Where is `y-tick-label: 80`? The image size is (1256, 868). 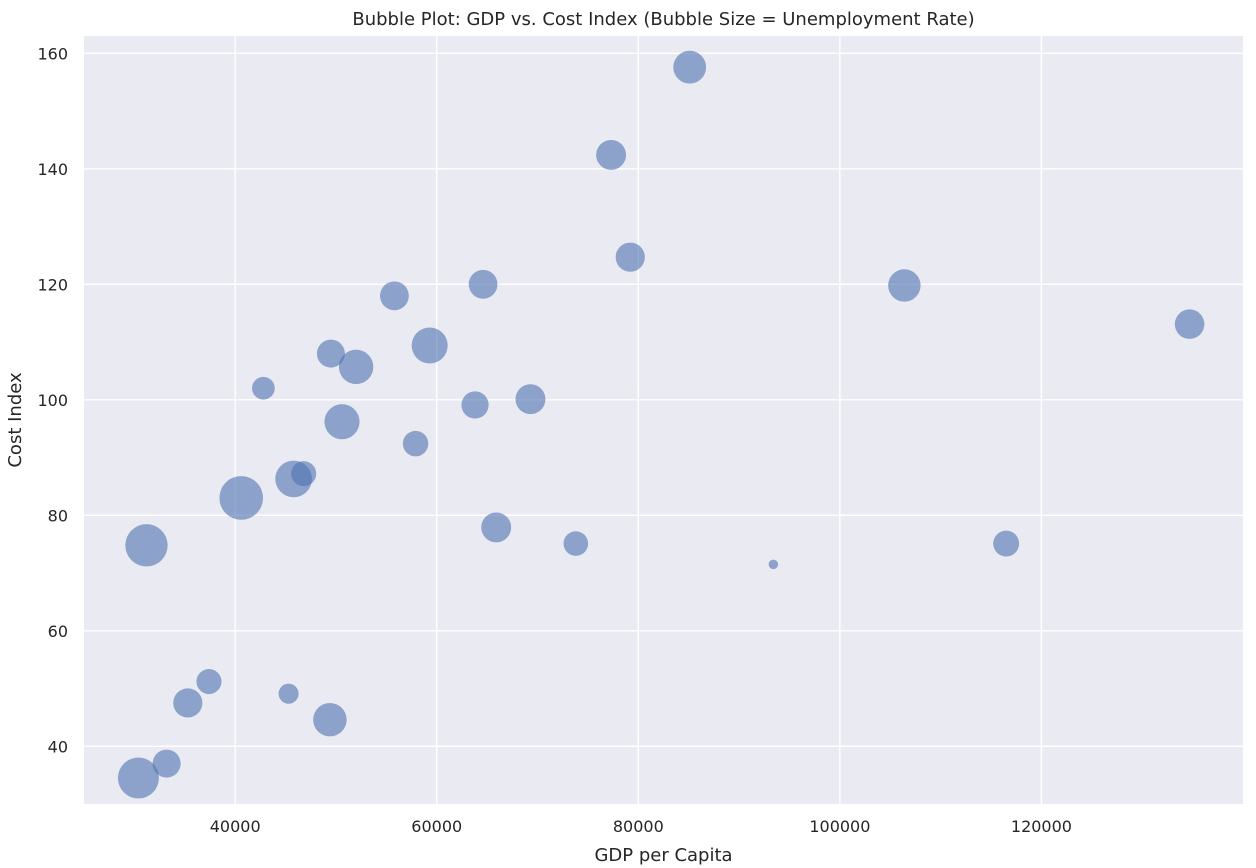
y-tick-label: 80 is located at coordinates (58, 515).